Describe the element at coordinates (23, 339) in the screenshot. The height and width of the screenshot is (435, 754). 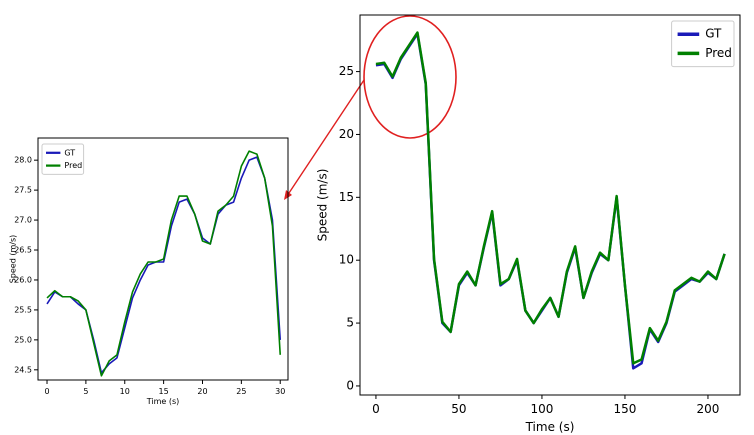
I see `y-tick-label: 25.0` at that location.